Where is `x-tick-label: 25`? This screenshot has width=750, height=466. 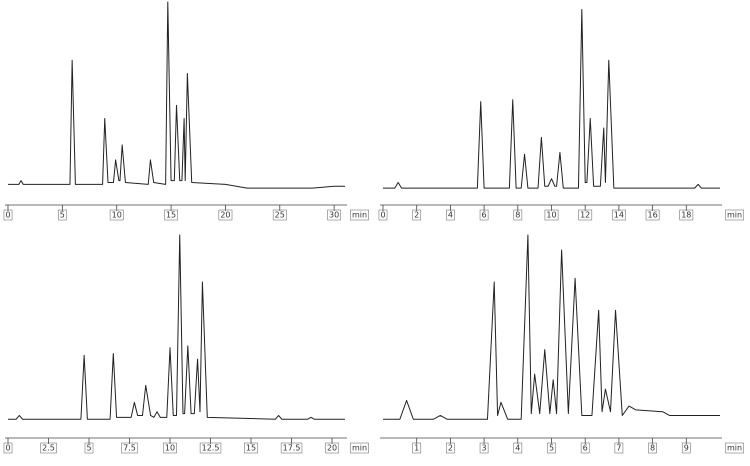
x-tick-label: 25 is located at coordinates (280, 215).